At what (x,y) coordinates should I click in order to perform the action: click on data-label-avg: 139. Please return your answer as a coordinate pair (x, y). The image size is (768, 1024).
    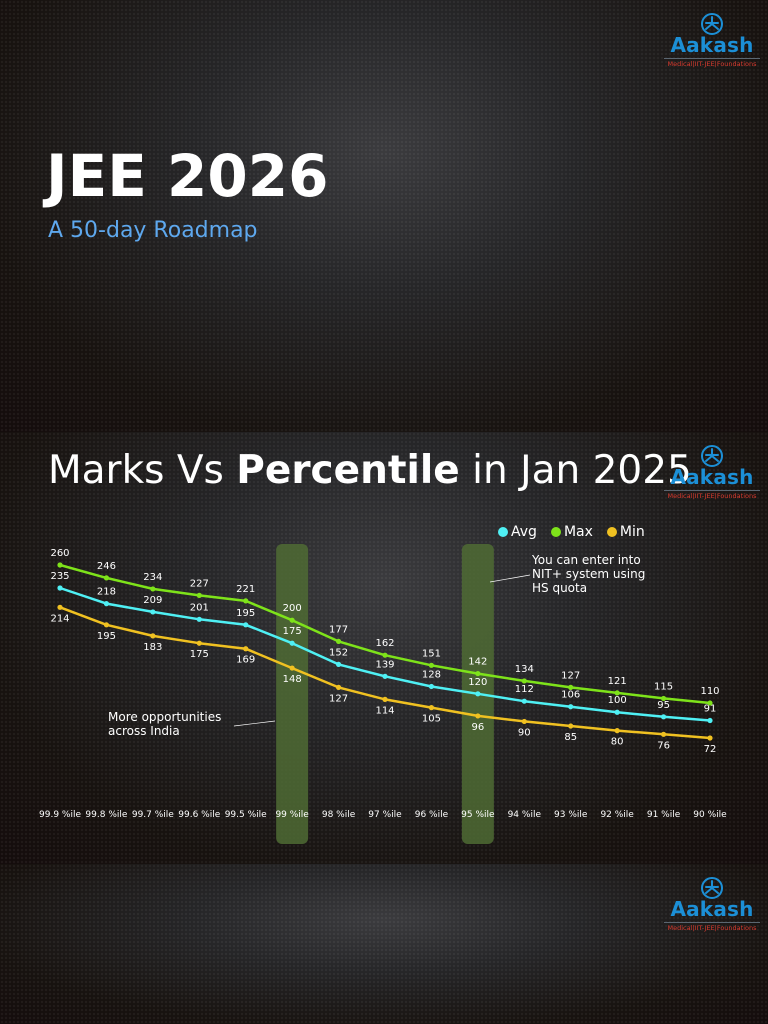
    Looking at the image, I should click on (384, 664).